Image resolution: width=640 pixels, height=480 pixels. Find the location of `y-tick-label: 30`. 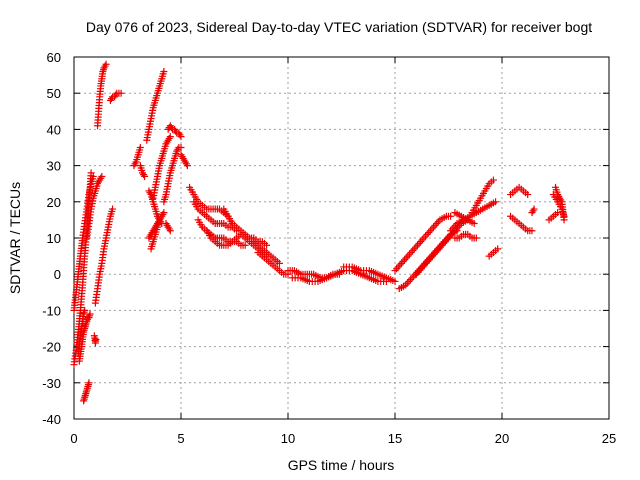

y-tick-label: 30 is located at coordinates (54, 166).